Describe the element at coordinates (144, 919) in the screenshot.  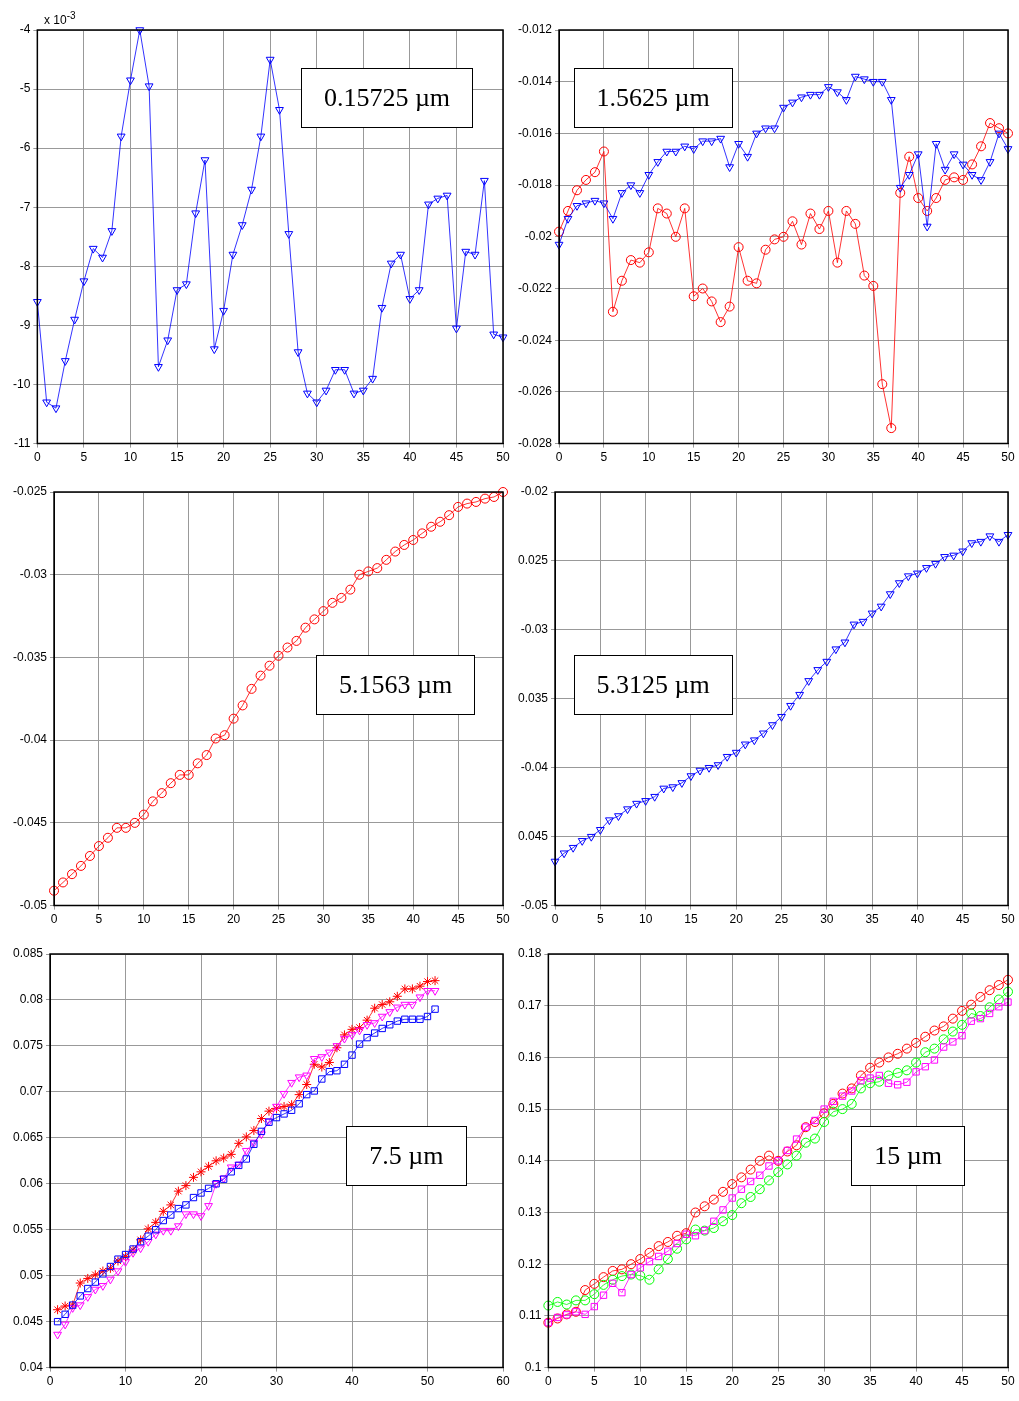
I see `x-tick-label: 10` at that location.